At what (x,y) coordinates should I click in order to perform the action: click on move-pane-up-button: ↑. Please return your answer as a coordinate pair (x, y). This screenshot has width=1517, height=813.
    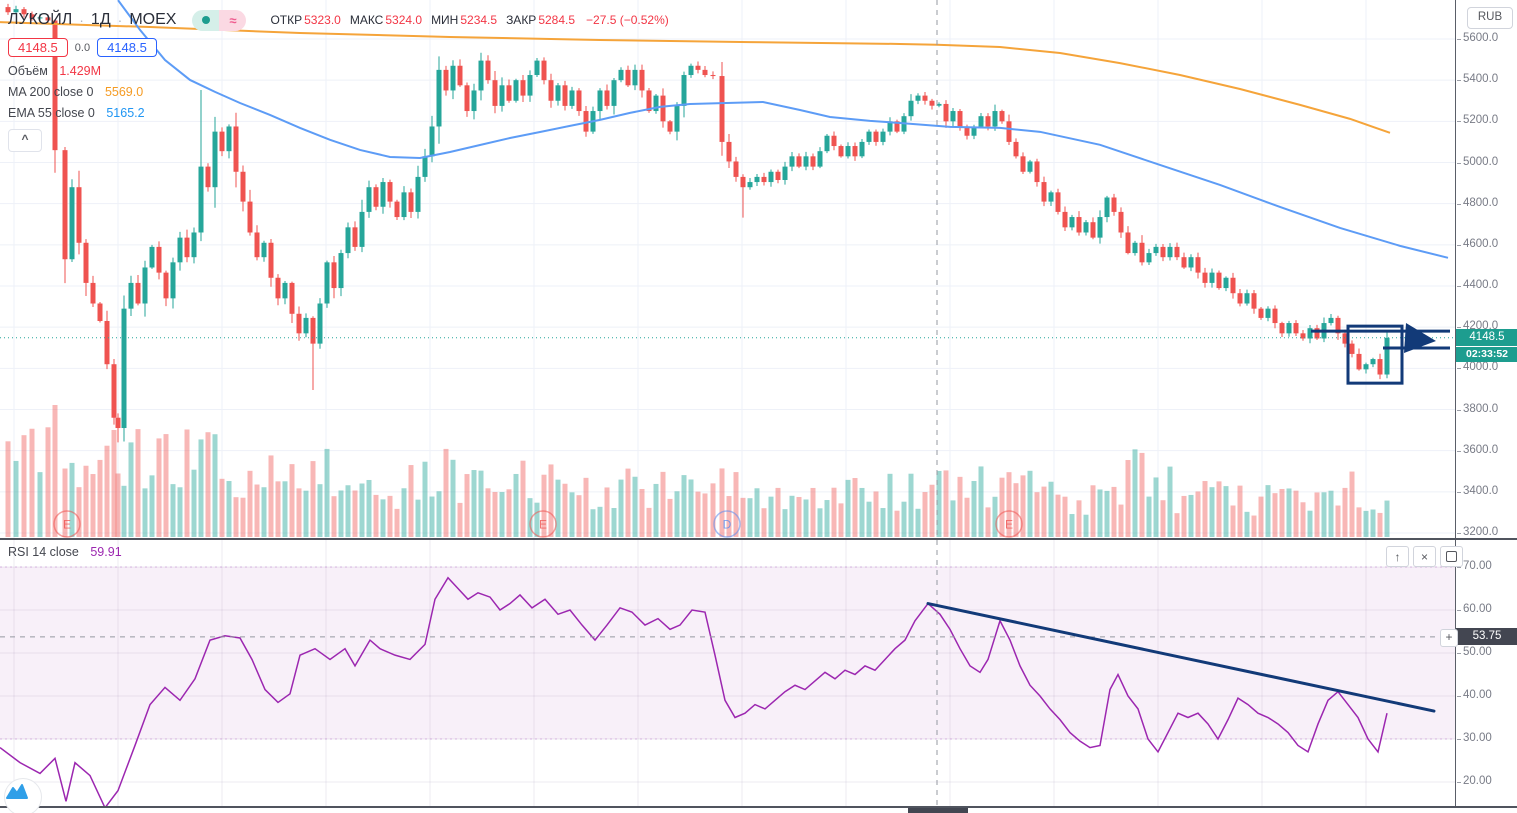
    Looking at the image, I should click on (1397, 556).